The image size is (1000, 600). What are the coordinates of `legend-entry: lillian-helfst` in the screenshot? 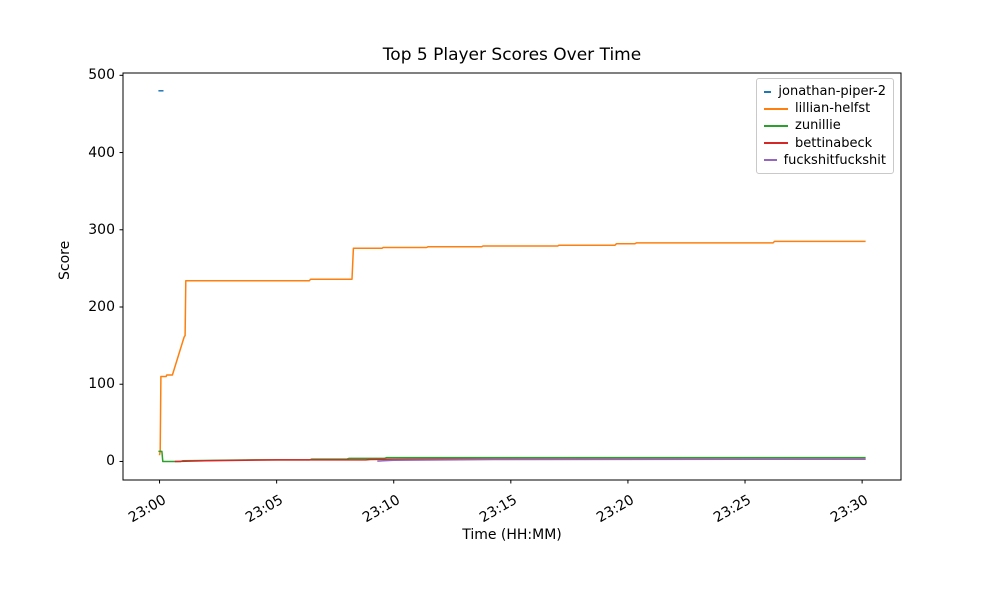 It's located at (825, 108).